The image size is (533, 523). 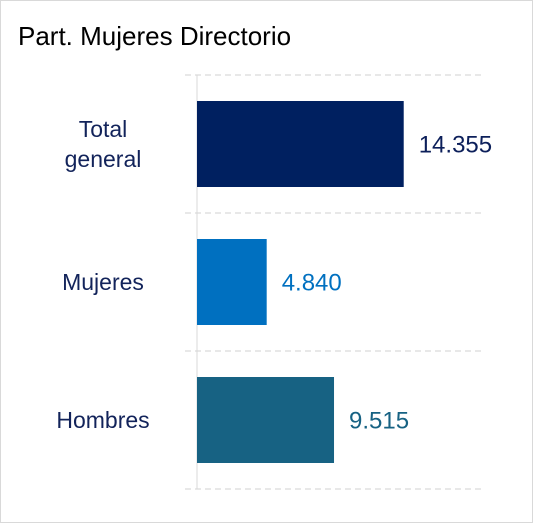 I want to click on category-label: Mujeres, so click(x=103, y=282).